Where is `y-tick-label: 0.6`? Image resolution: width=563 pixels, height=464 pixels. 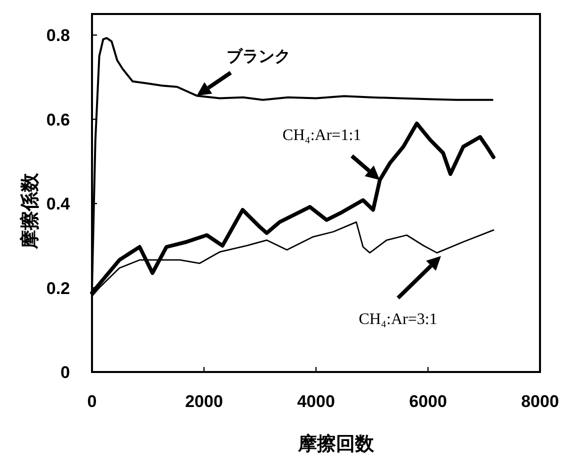 y-tick-label: 0.6 is located at coordinates (58, 120).